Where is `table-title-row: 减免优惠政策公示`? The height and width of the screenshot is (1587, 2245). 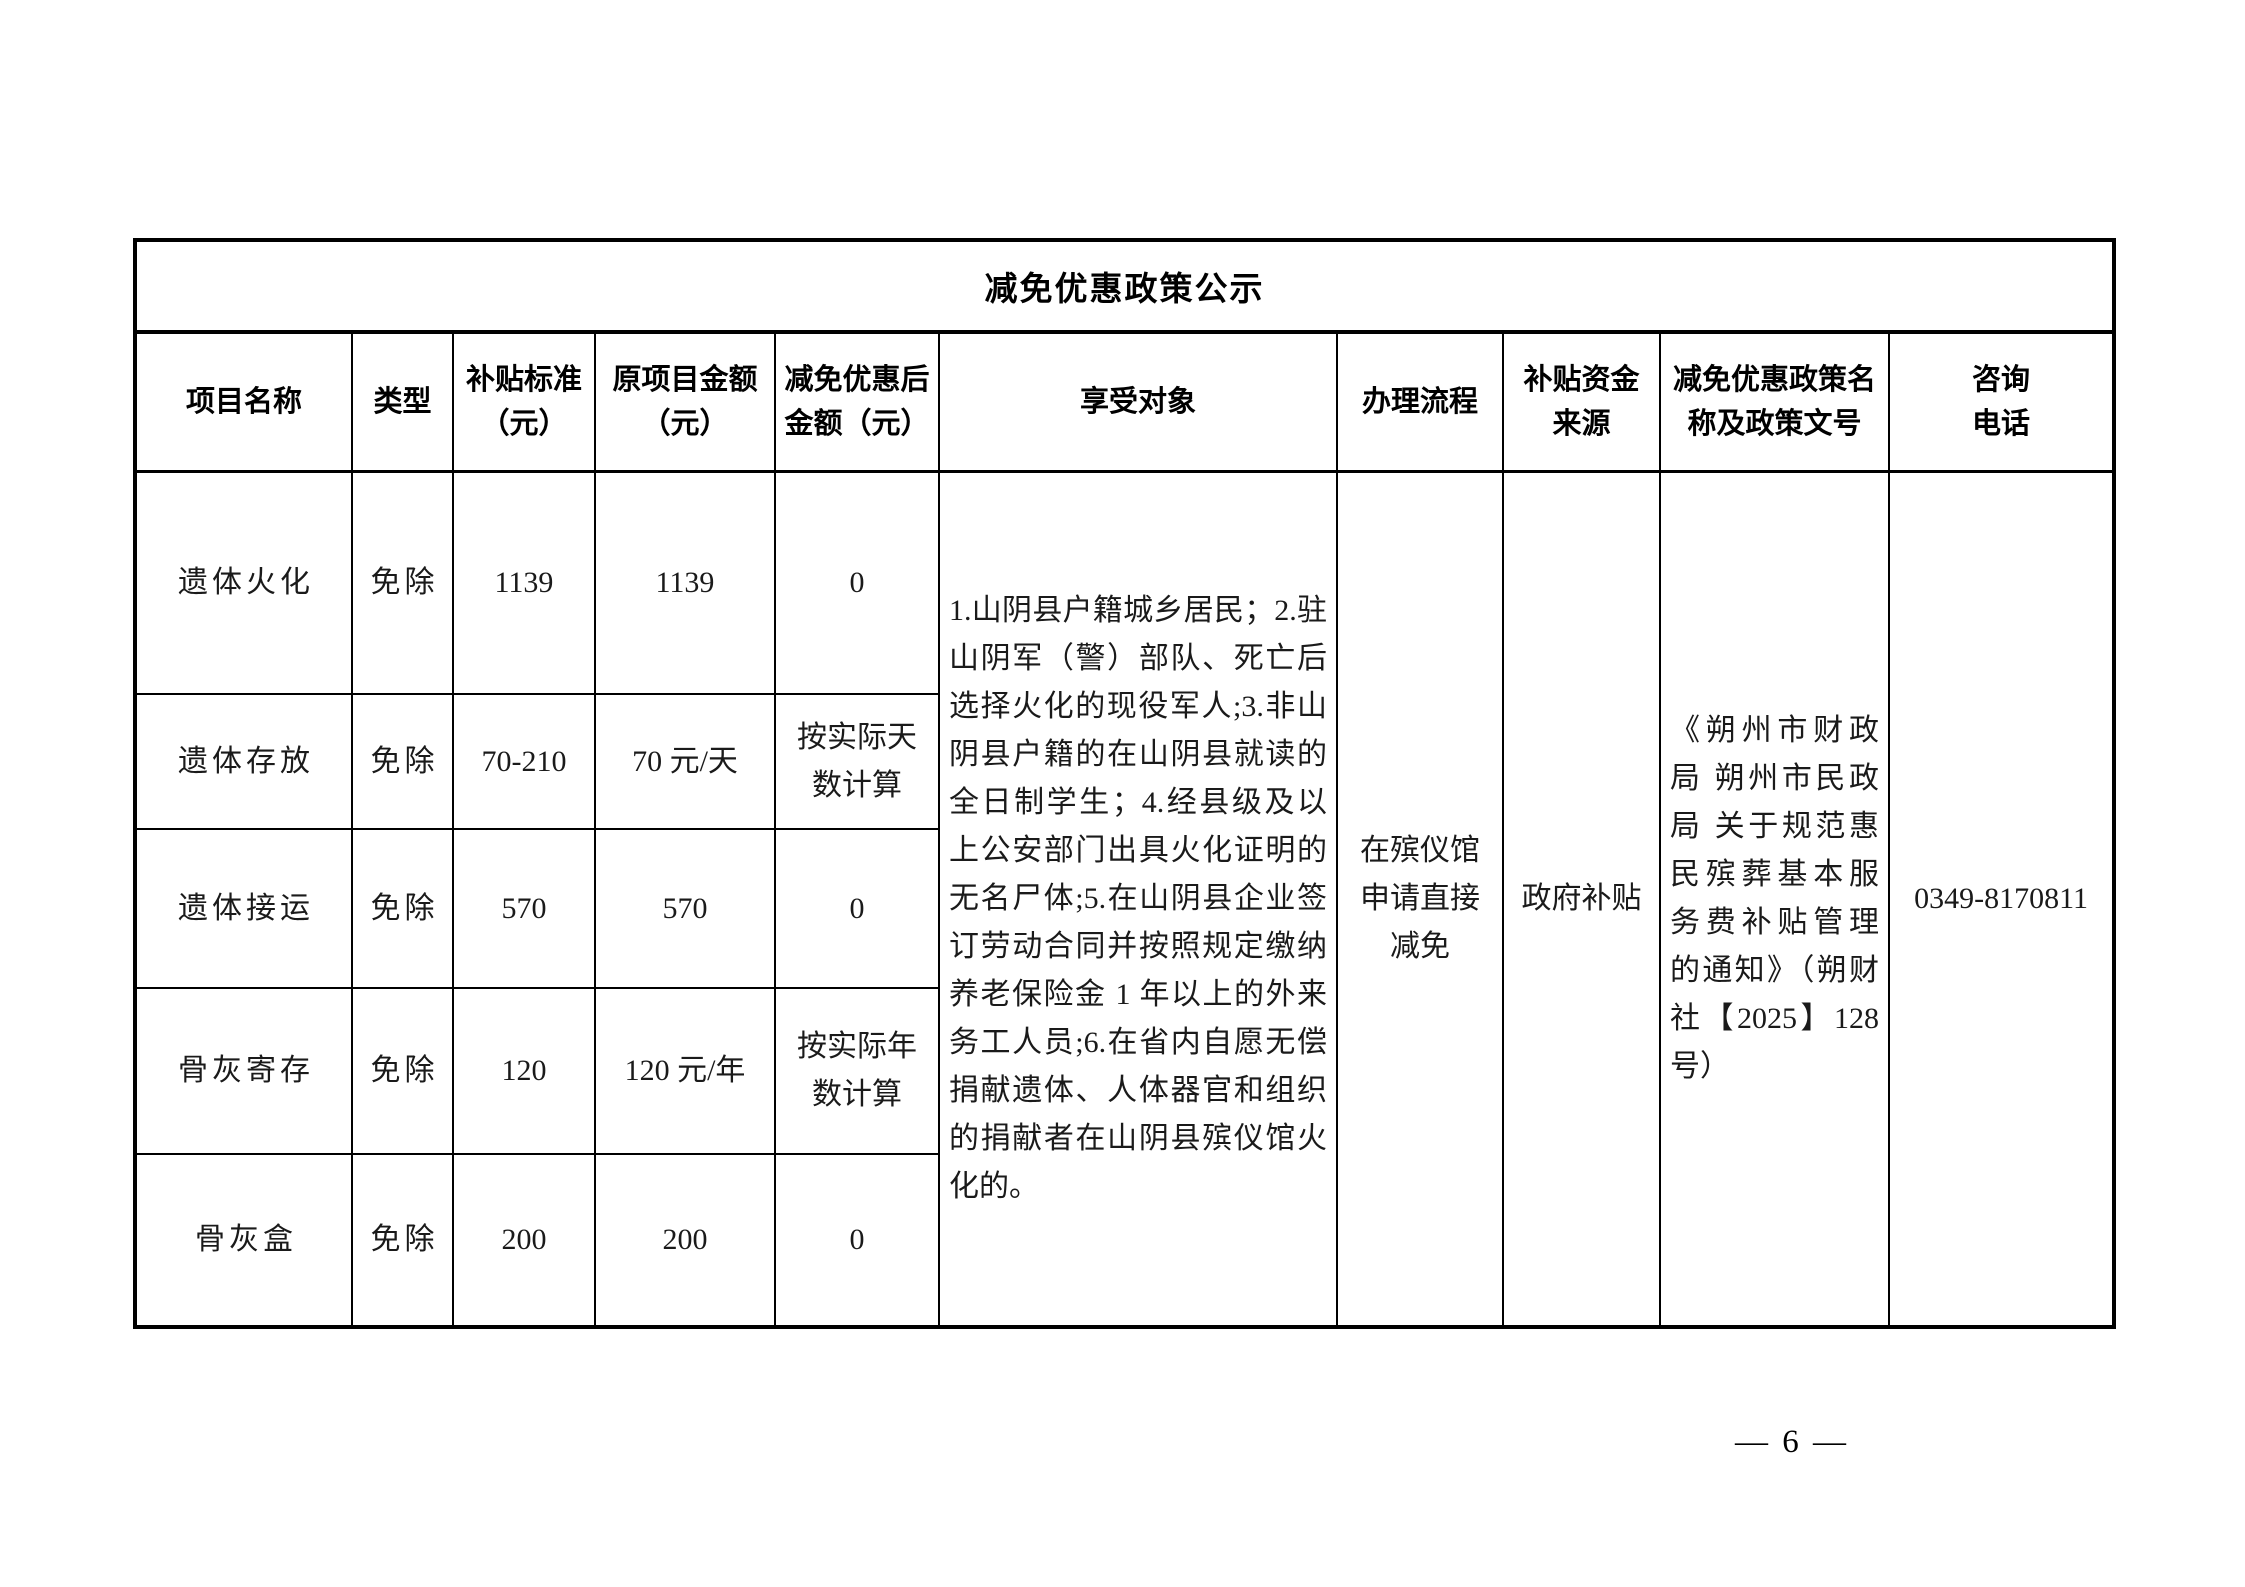
table-title-row: 减免优惠政策公示 is located at coordinates (1124, 286).